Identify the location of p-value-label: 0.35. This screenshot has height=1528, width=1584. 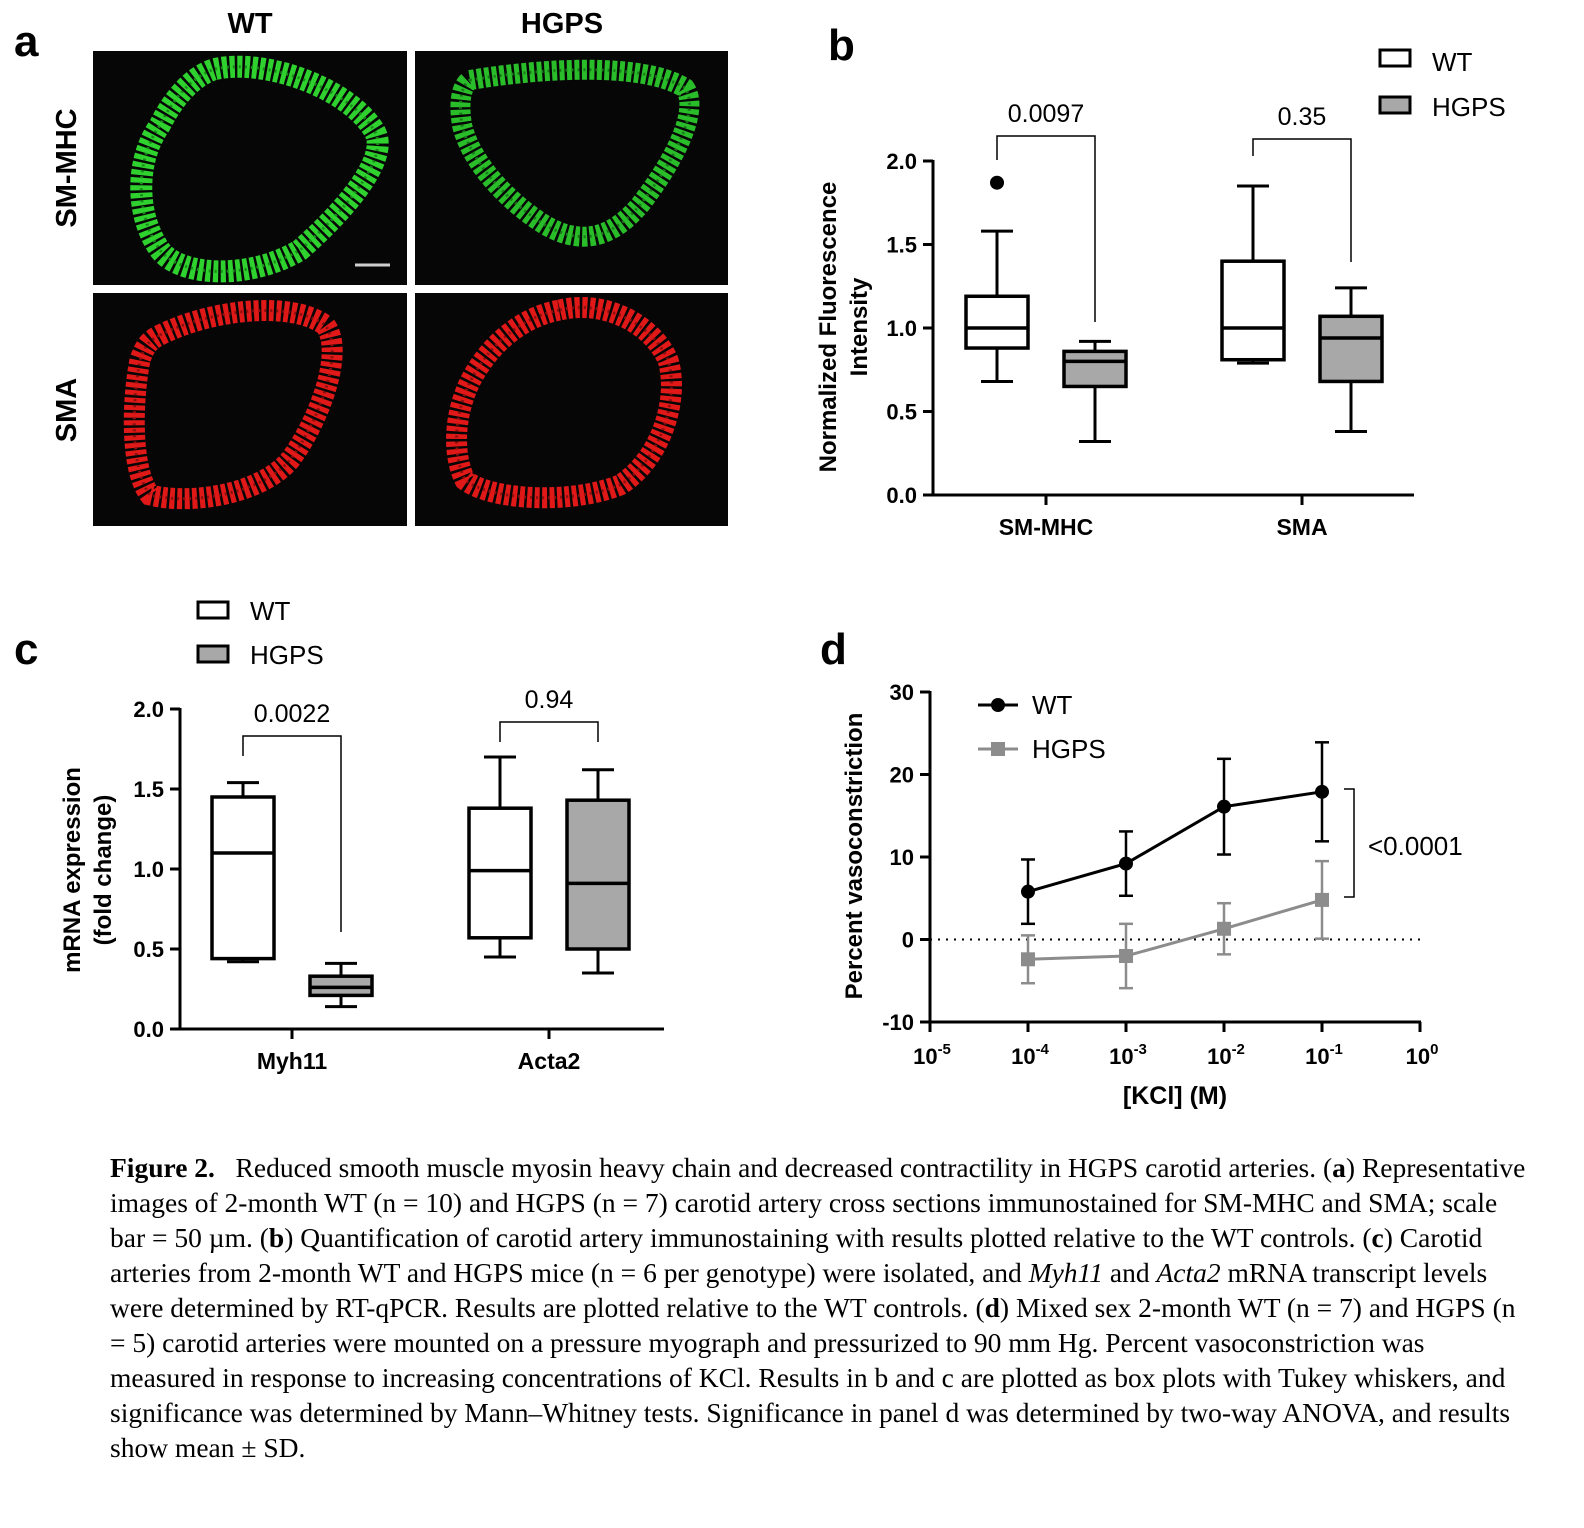
(1302, 117).